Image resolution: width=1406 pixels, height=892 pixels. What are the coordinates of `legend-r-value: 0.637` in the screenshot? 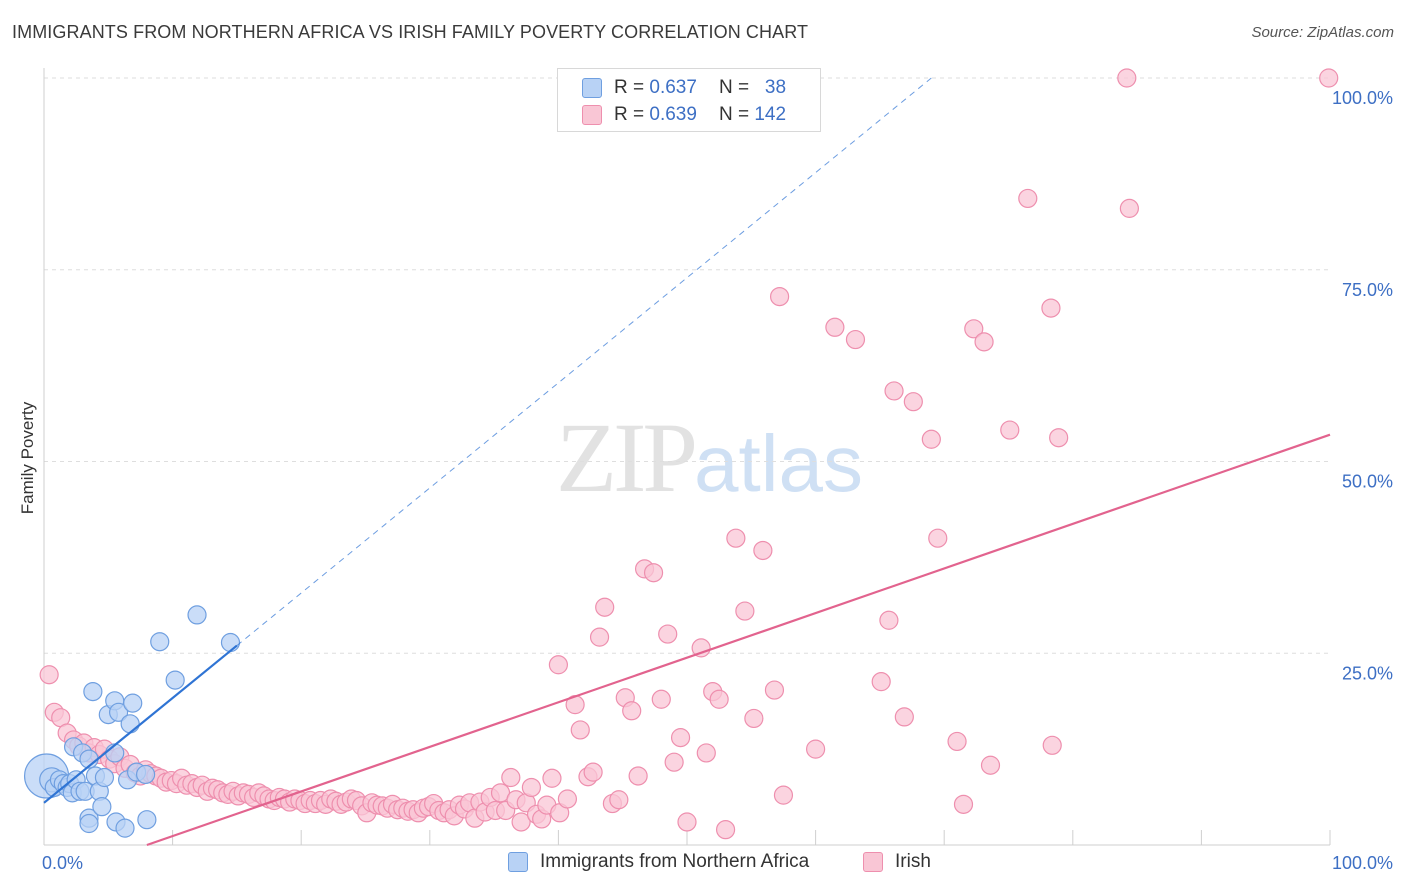 It's located at (673, 87).